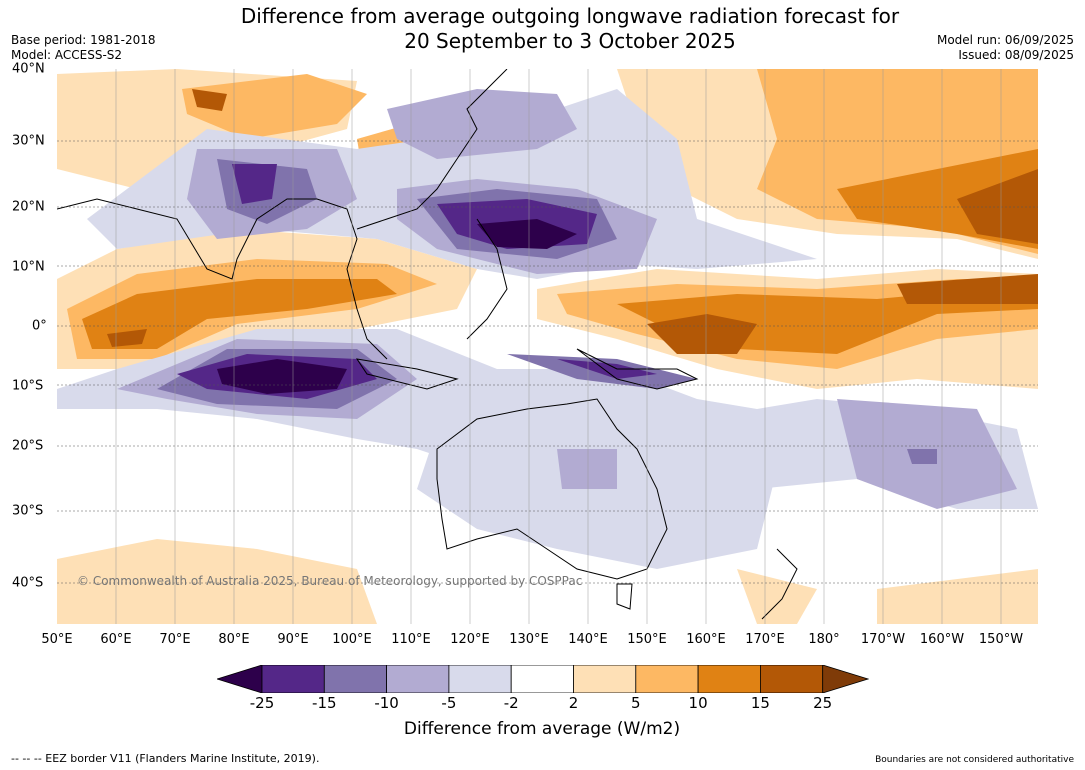 Image resolution: width=1085 pixels, height=770 pixels. What do you see at coordinates (942, 639) in the screenshot?
I see `lon-tick-label: 160°W` at bounding box center [942, 639].